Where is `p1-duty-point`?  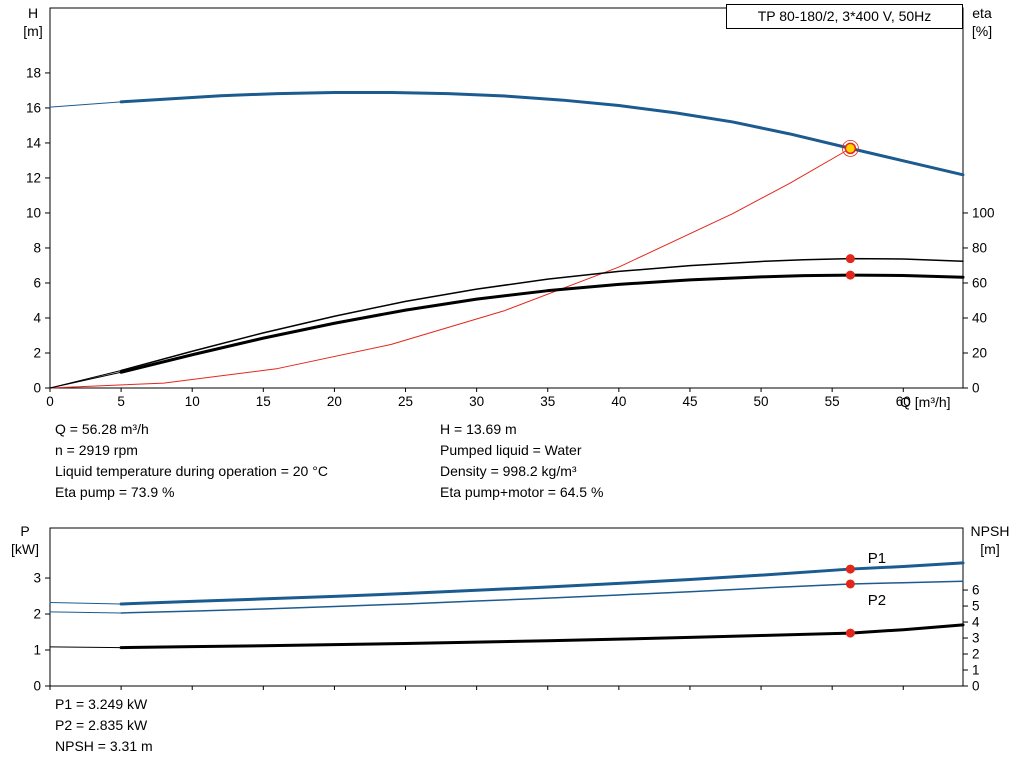 p1-duty-point is located at coordinates (850, 569).